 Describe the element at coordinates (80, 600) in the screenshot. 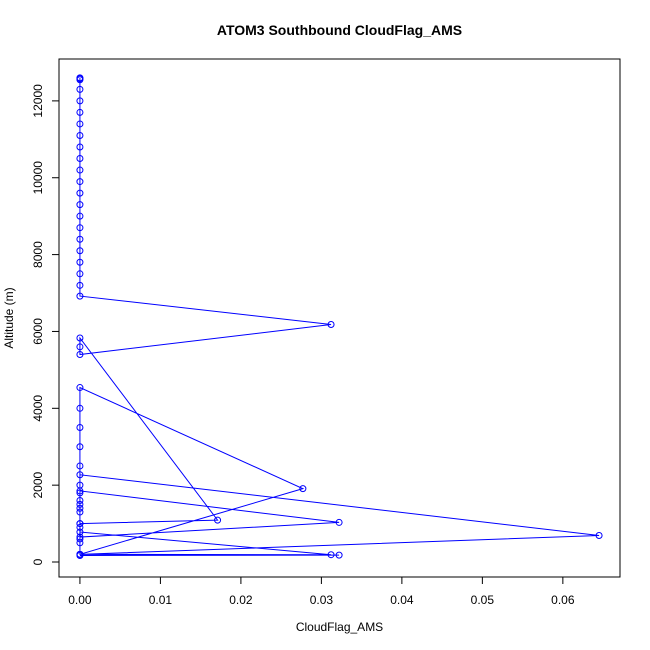

I see `x-tick-label: 0.00` at that location.